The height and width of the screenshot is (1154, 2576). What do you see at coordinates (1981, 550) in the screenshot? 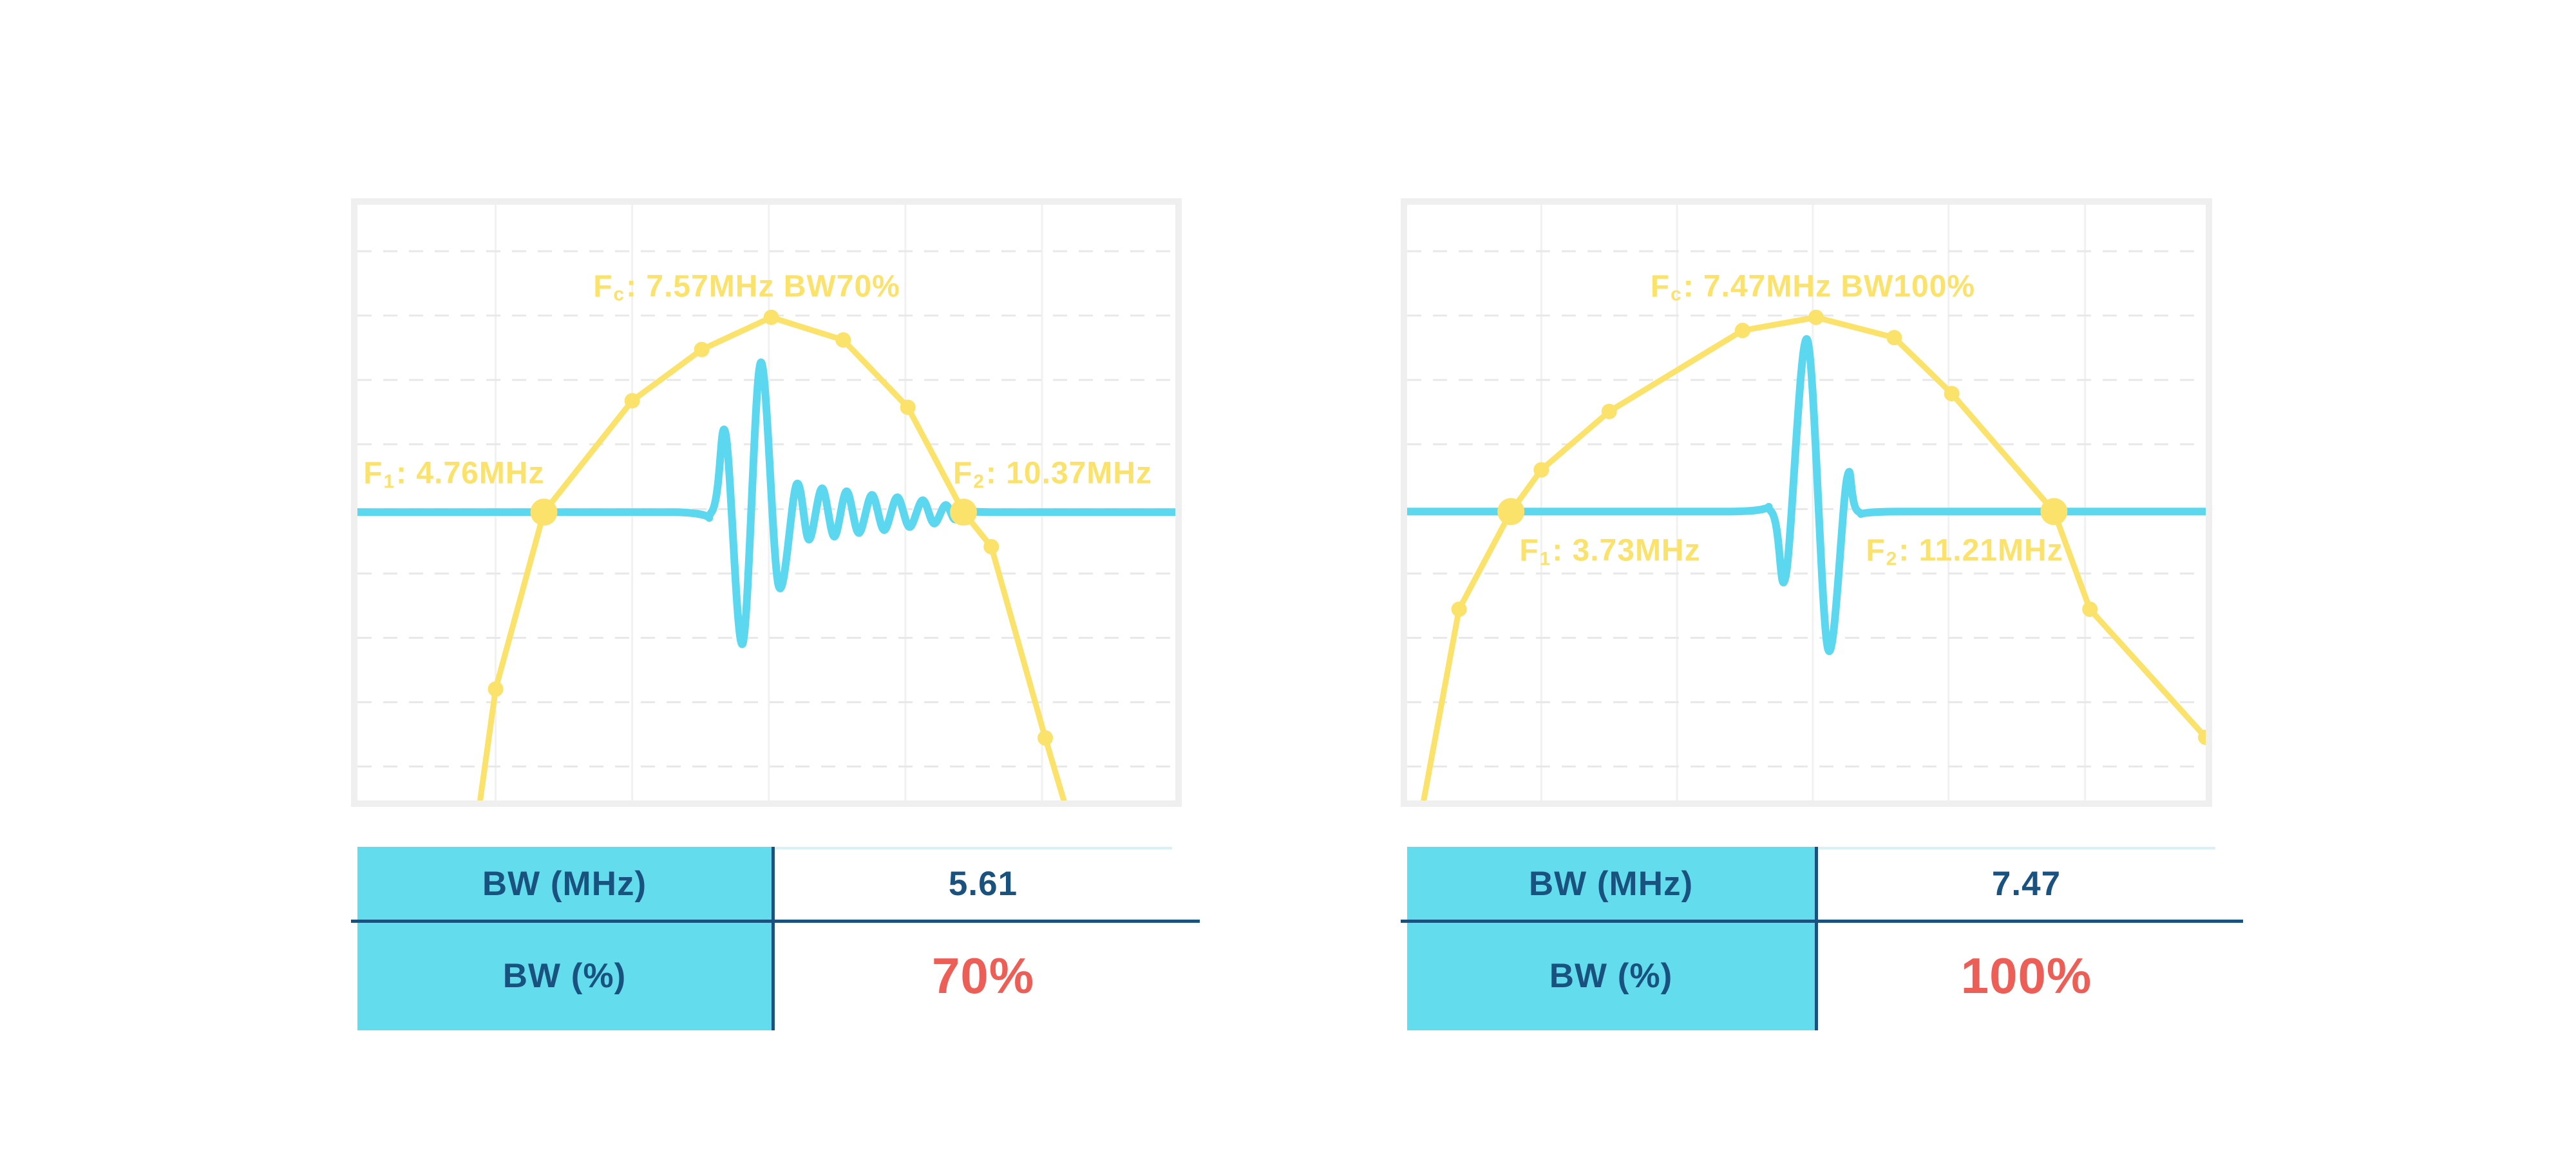
I see `f2-value-text: : 11.21MHz` at bounding box center [1981, 550].